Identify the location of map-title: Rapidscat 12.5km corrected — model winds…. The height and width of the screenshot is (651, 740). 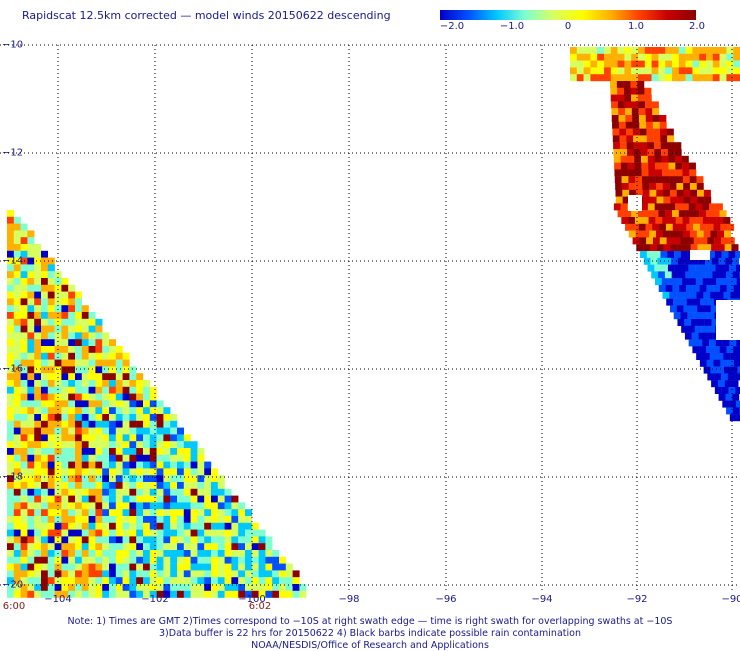
(206, 15).